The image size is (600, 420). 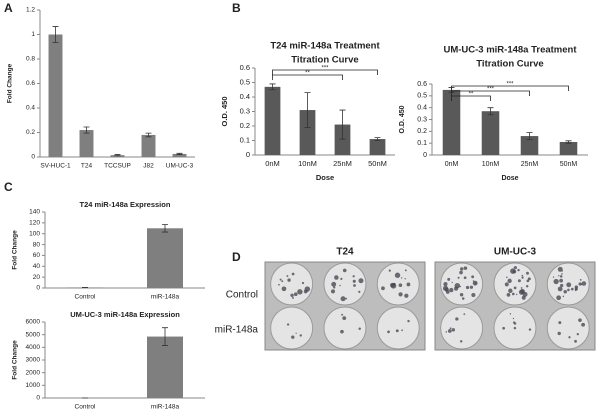 What do you see at coordinates (33, 334) in the screenshot?
I see `y-tick-label: 5000` at bounding box center [33, 334].